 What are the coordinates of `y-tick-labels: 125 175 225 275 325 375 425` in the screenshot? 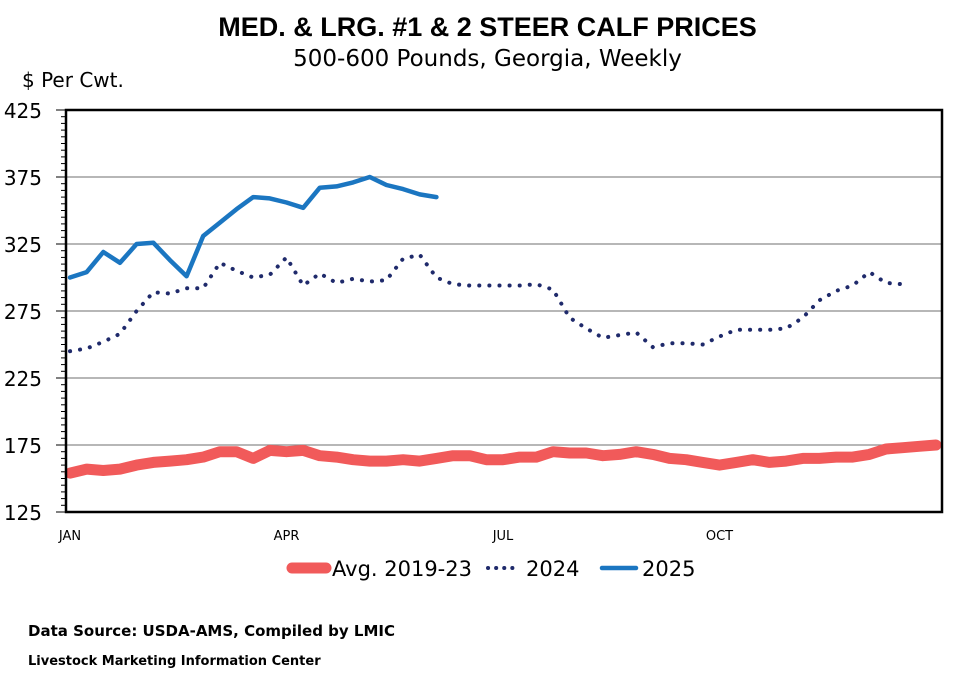 It's located at (23, 312).